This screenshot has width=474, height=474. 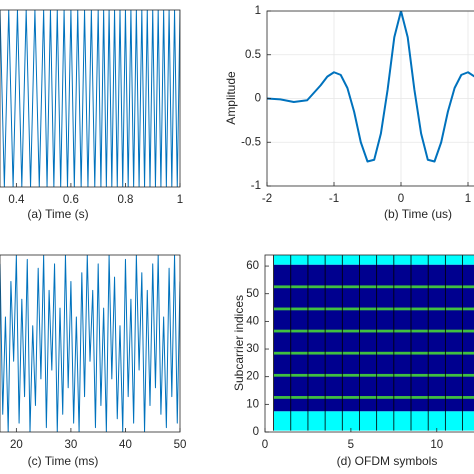 I want to click on x-tick-label: 5, so click(x=351, y=445).